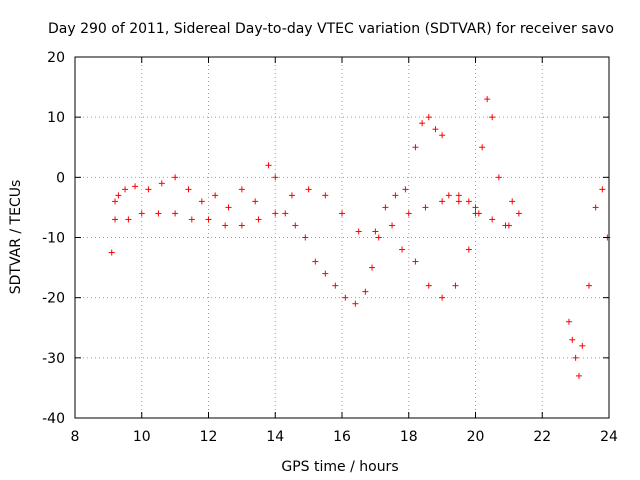 The width and height of the screenshot is (640, 480). Describe the element at coordinates (409, 437) in the screenshot. I see `x-tick-label: 18` at that location.